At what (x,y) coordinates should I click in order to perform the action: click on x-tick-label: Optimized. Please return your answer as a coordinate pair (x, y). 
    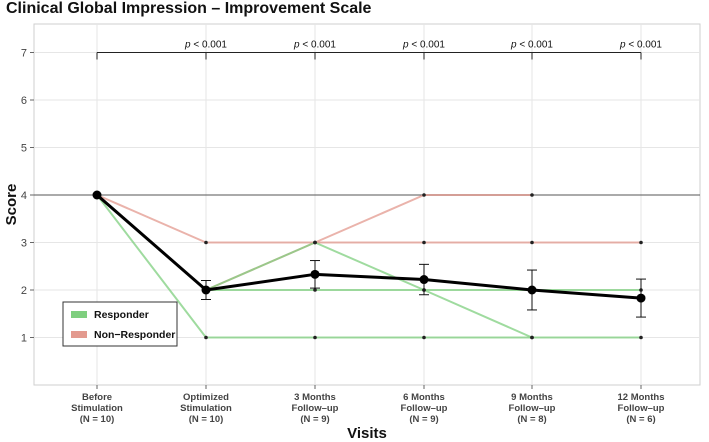
    Looking at the image, I should click on (206, 397).